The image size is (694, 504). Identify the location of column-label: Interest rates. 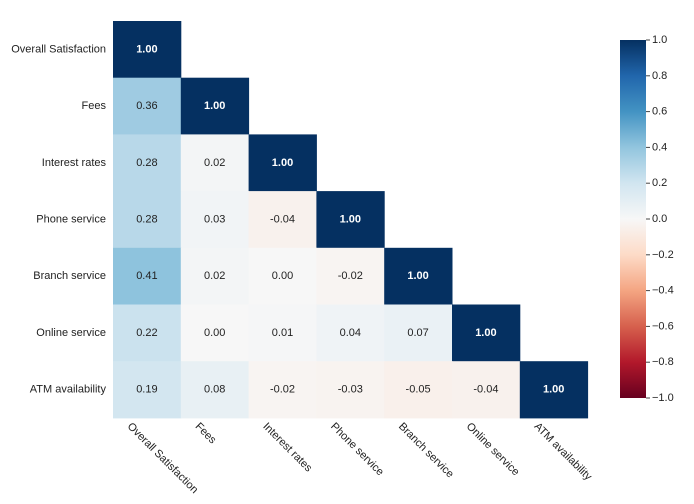
(287, 448).